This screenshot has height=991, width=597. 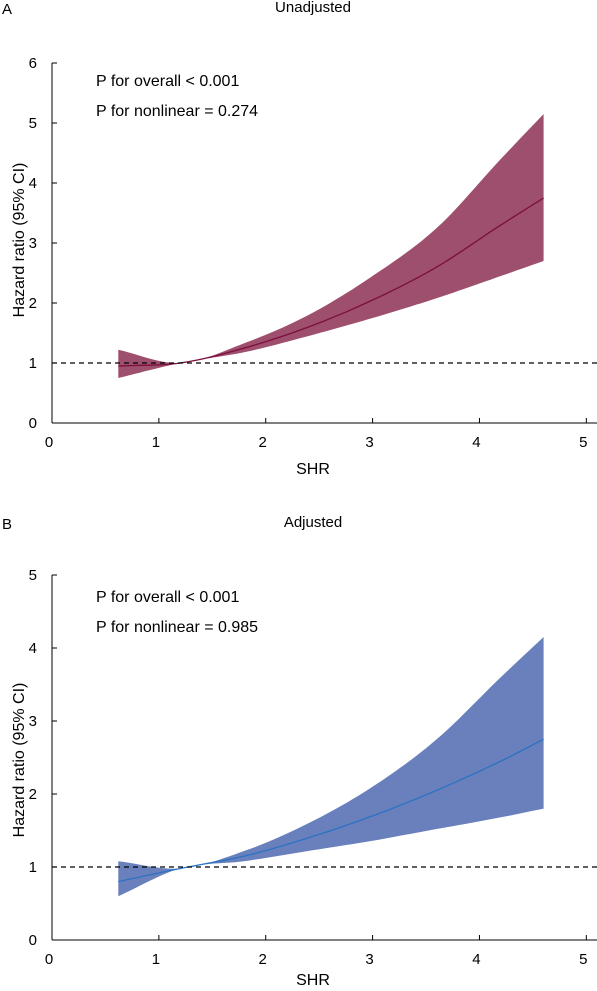 I want to click on panel-a-letter: A, so click(x=7, y=9).